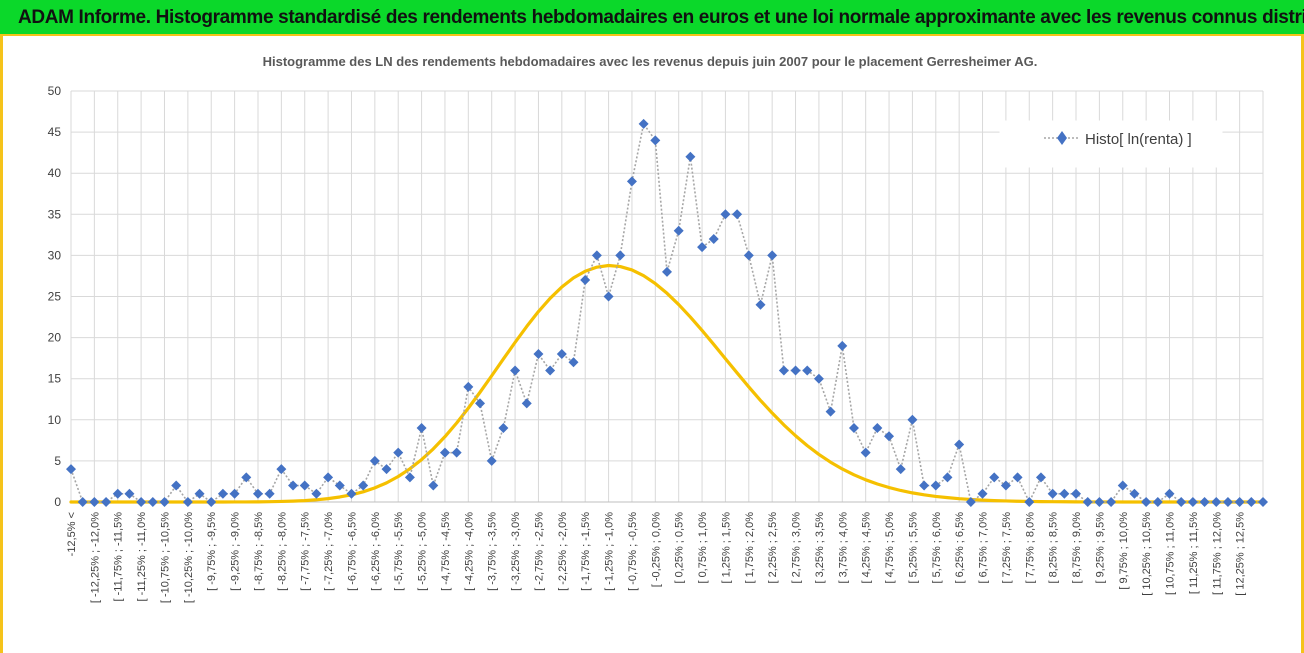  I want to click on y-tick-label: 35, so click(55, 214).